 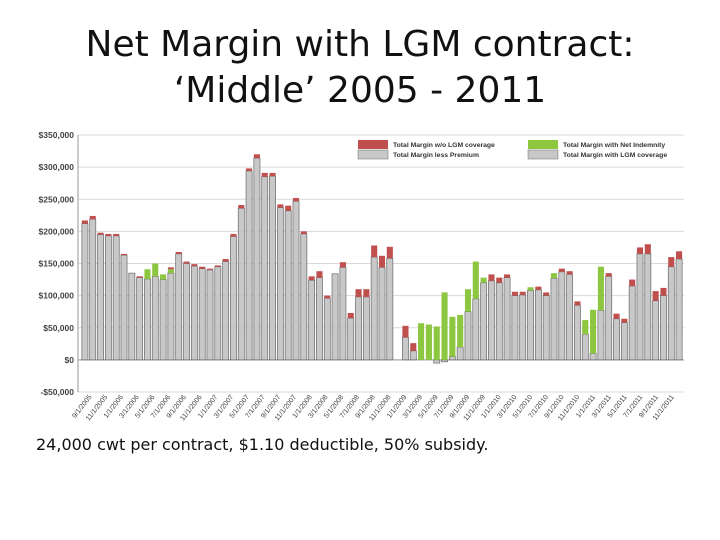 What do you see at coordinates (57, 296) in the screenshot?
I see `y-tick-label: $100,000` at bounding box center [57, 296].